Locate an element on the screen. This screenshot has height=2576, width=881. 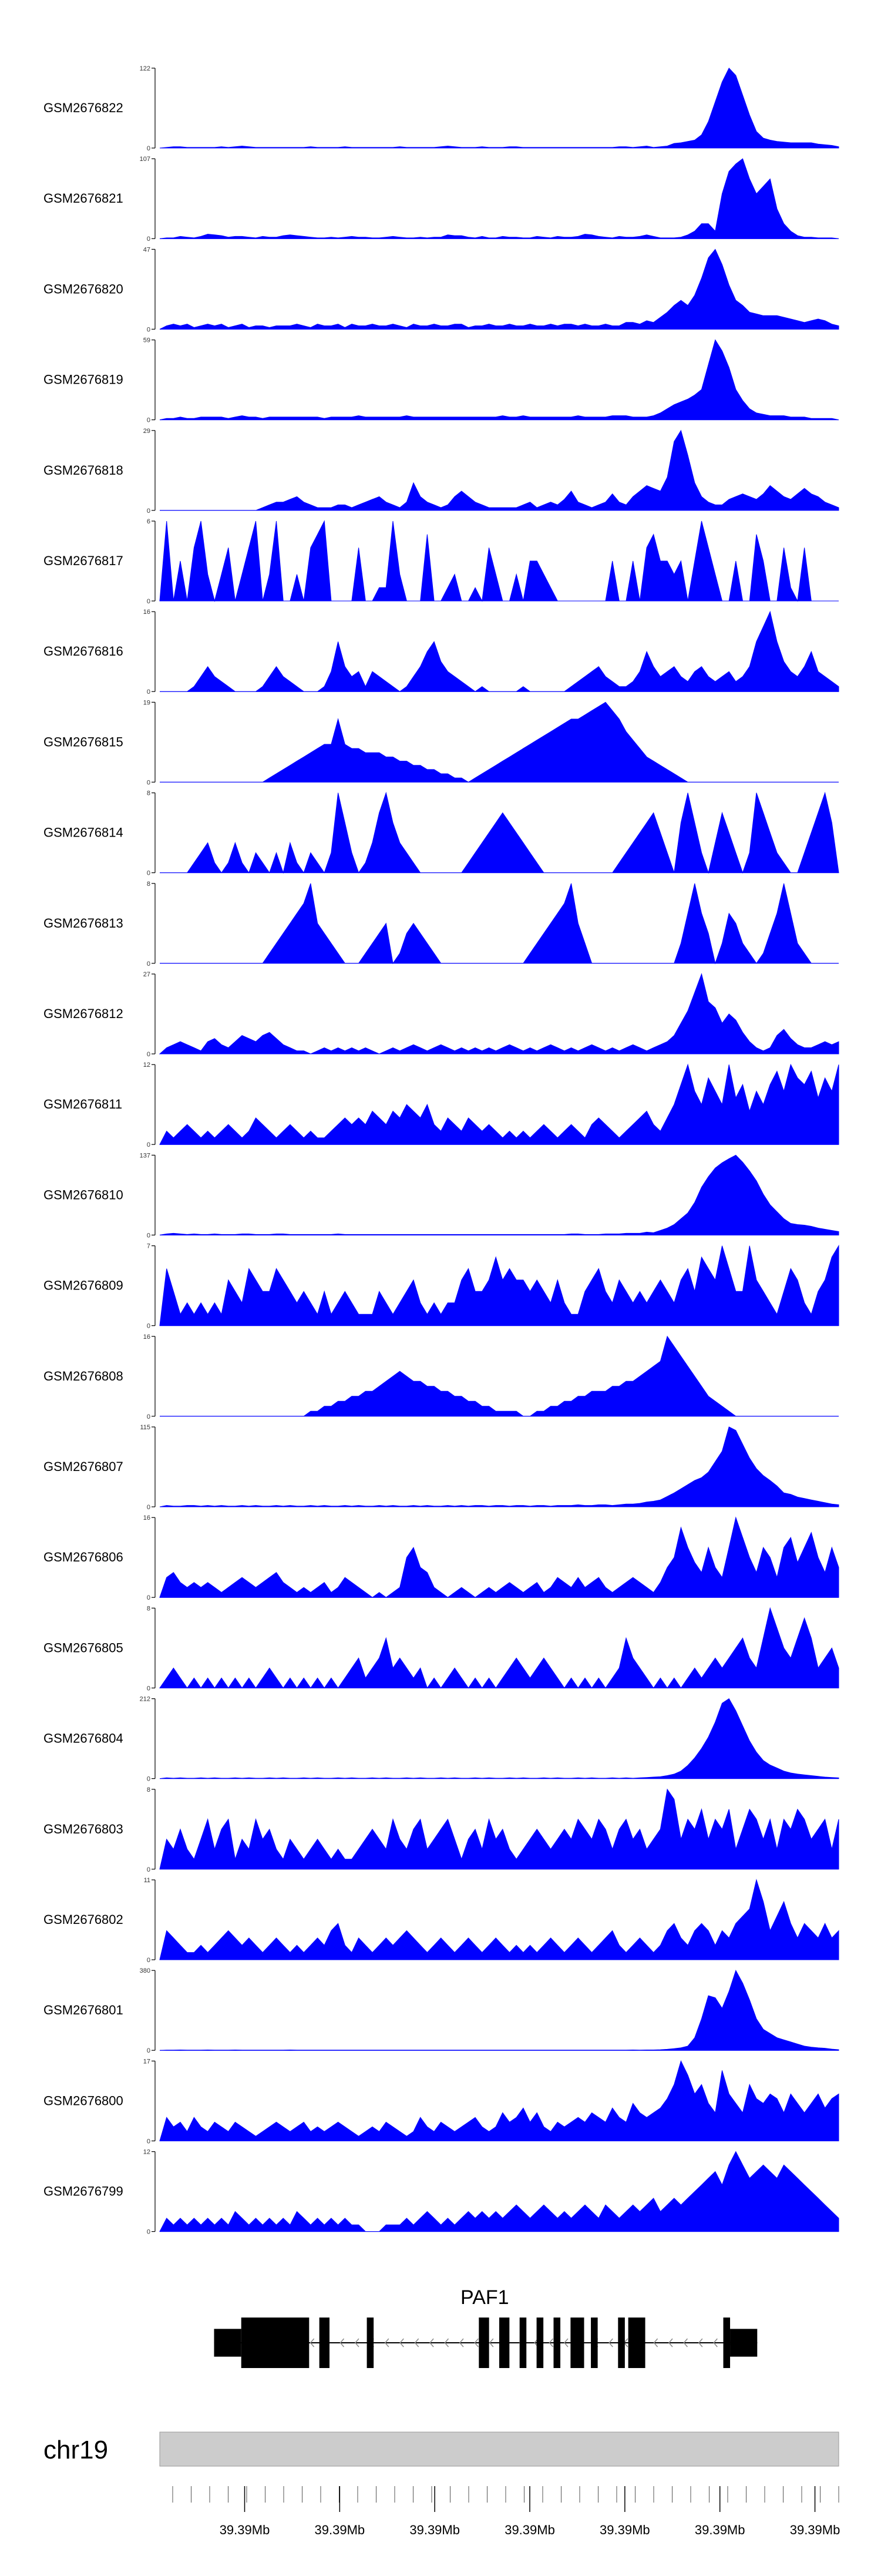
y-max-label: 17 is located at coordinates (146, 2061).